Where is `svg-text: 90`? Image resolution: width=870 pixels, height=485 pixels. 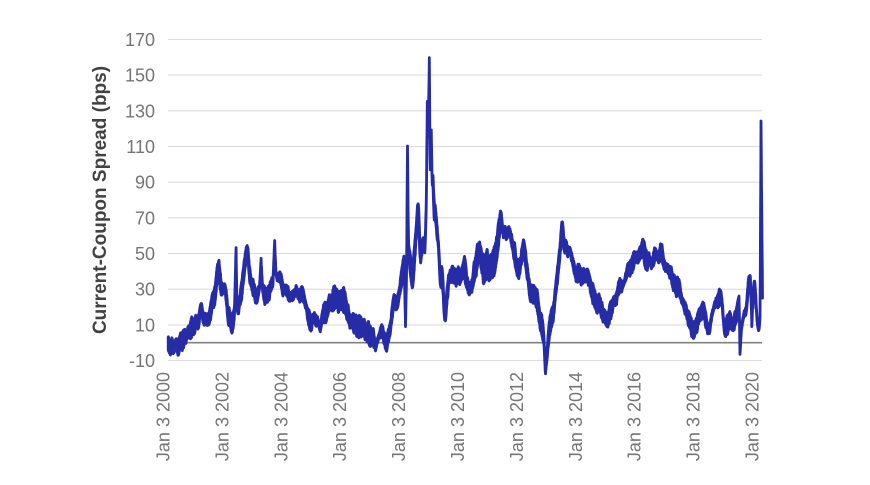 svg-text: 90 is located at coordinates (145, 183).